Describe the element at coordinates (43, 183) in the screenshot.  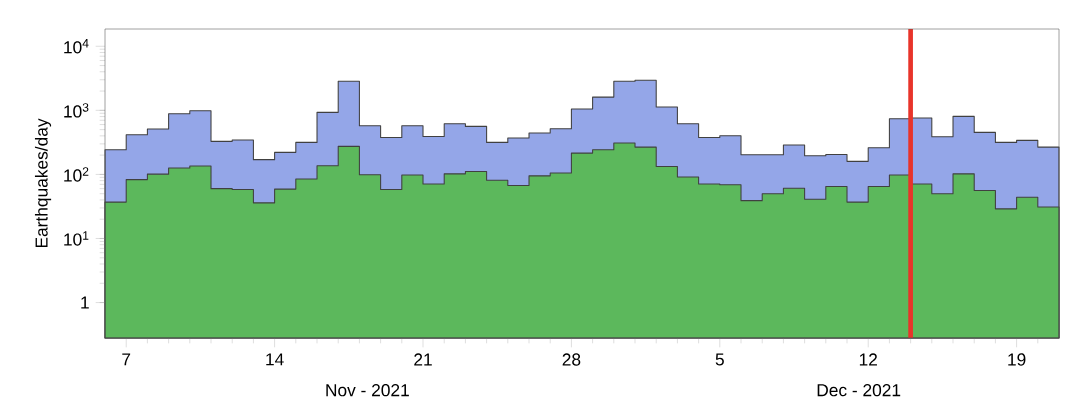
I see `y-axis-title: Earthquakes/day` at that location.